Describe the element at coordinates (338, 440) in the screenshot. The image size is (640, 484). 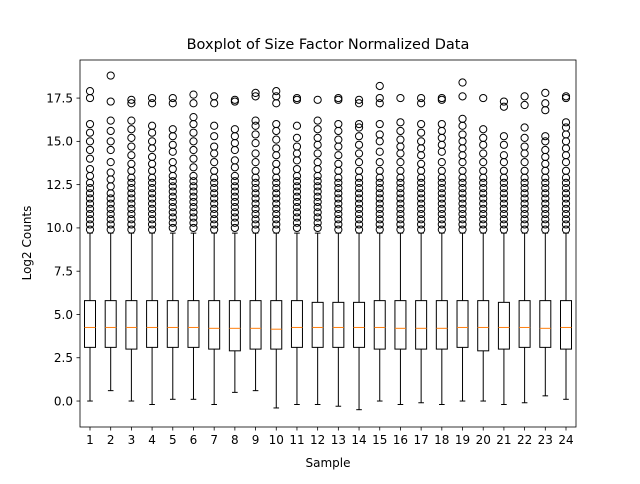
I see `x-tick-label: 13` at that location.